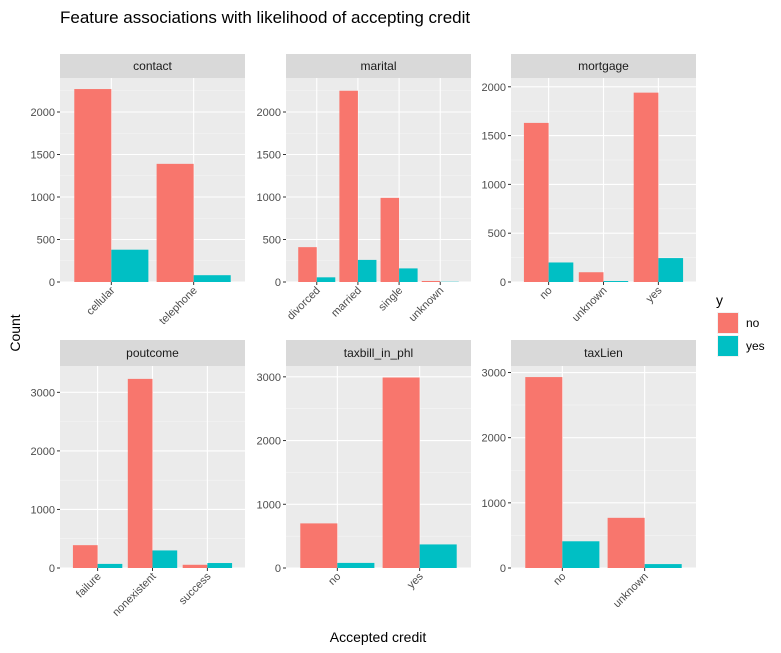 This screenshot has height=653, width=781. Describe the element at coordinates (616, 281) in the screenshot. I see `bar-mortgage-unknown-yes` at that location.